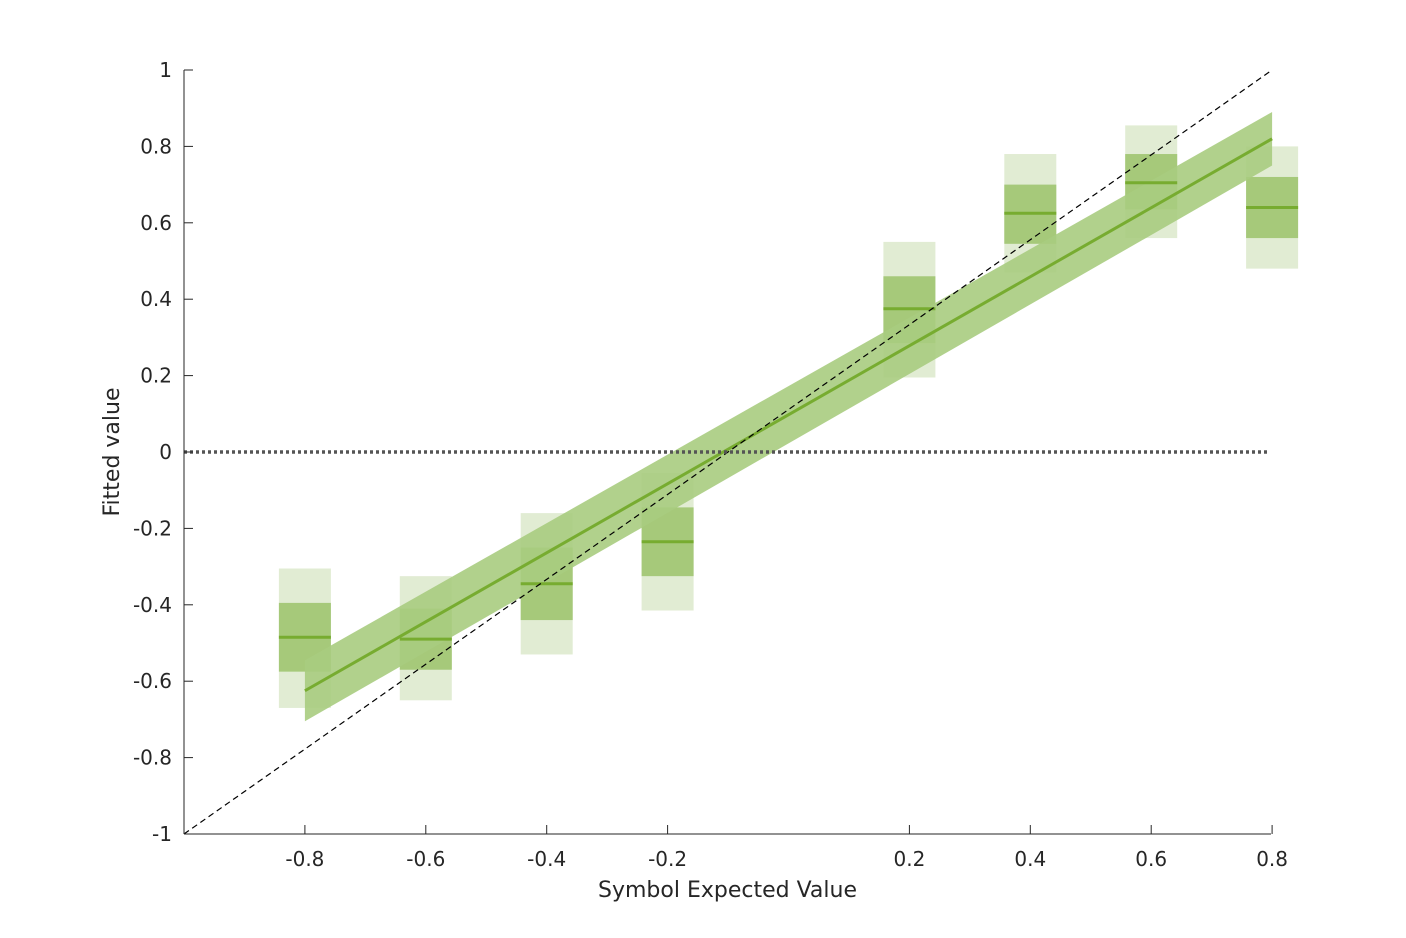 Image resolution: width=1406 pixels, height=938 pixels. What do you see at coordinates (112, 451) in the screenshot?
I see `y-axis-title: Fitted value` at bounding box center [112, 451].